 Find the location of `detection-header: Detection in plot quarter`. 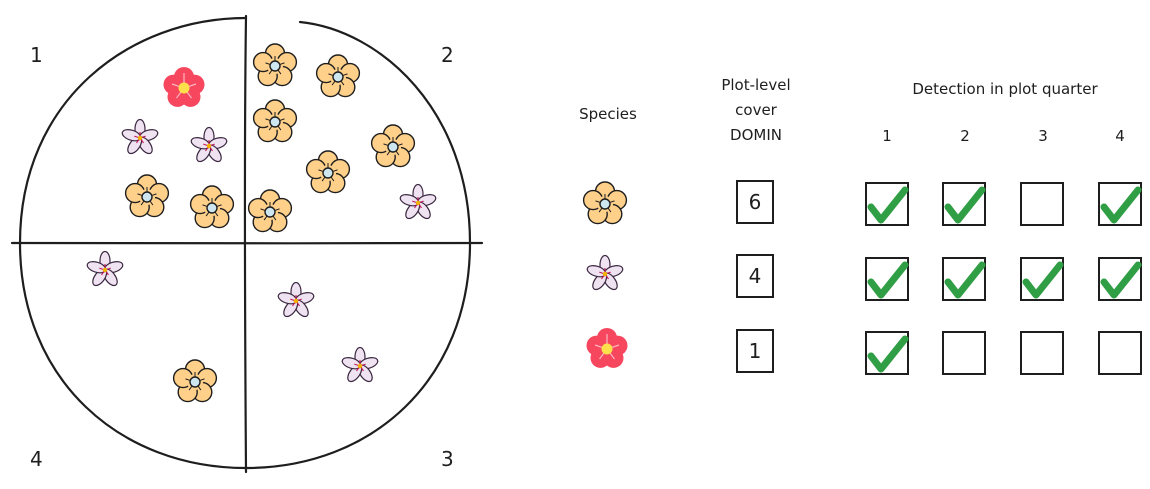

detection-header: Detection in plot quarter is located at coordinates (1005, 89).